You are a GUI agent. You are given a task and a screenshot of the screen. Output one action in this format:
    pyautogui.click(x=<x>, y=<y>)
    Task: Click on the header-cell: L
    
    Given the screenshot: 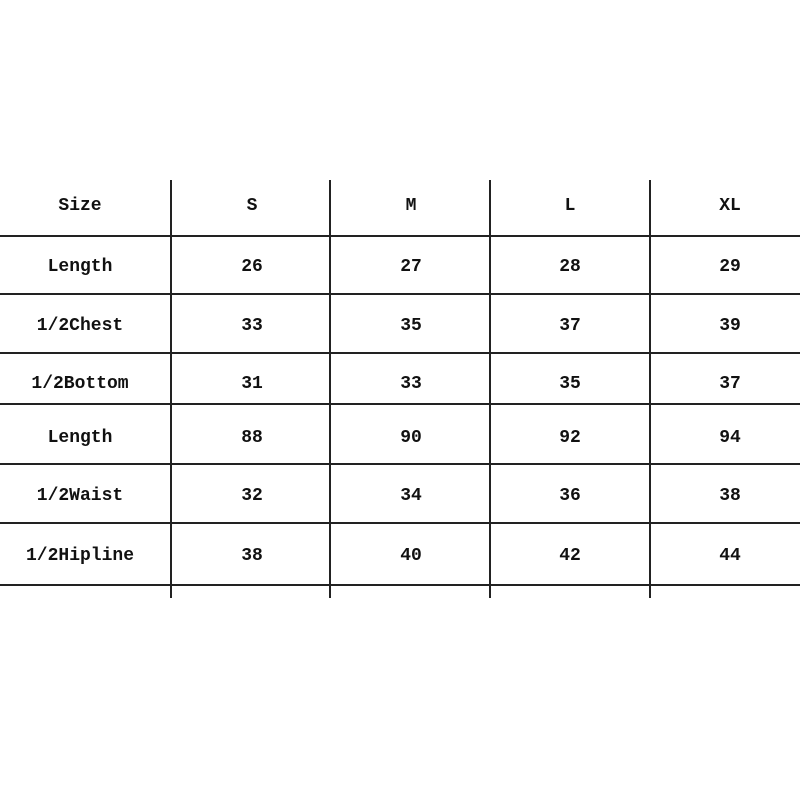 What is the action you would take?
    pyautogui.click(x=570, y=206)
    